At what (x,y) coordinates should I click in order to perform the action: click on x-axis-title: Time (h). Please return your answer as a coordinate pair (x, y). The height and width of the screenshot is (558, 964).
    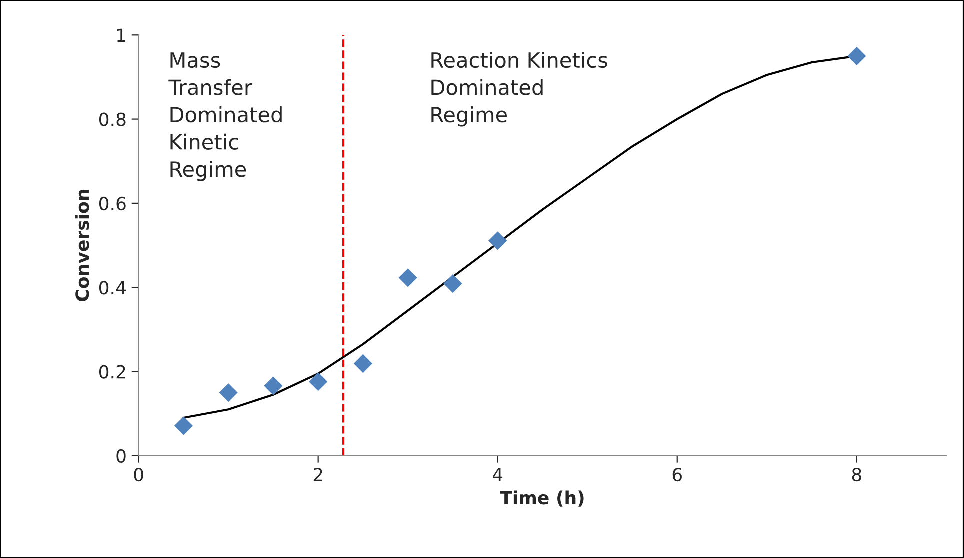
    Looking at the image, I should click on (542, 498).